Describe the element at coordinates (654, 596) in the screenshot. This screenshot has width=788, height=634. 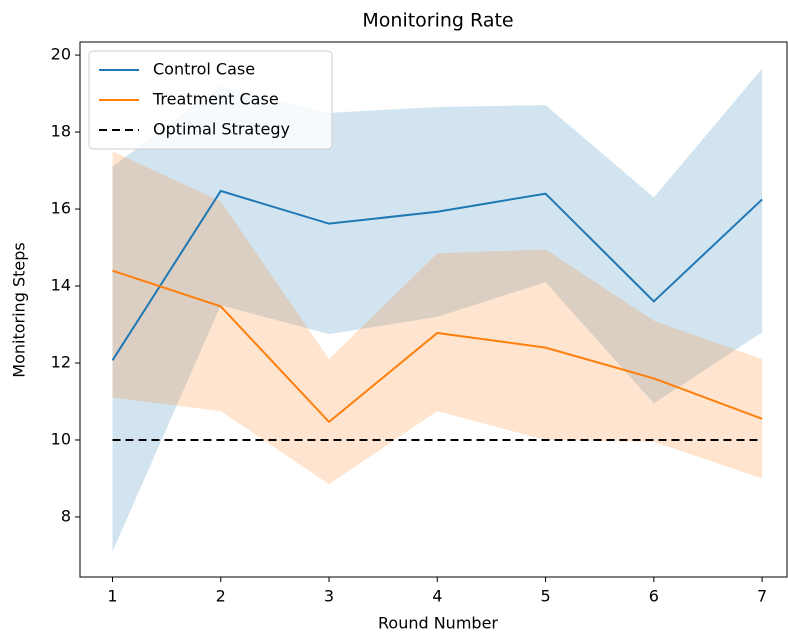
I see `x-tick-label: 6` at that location.